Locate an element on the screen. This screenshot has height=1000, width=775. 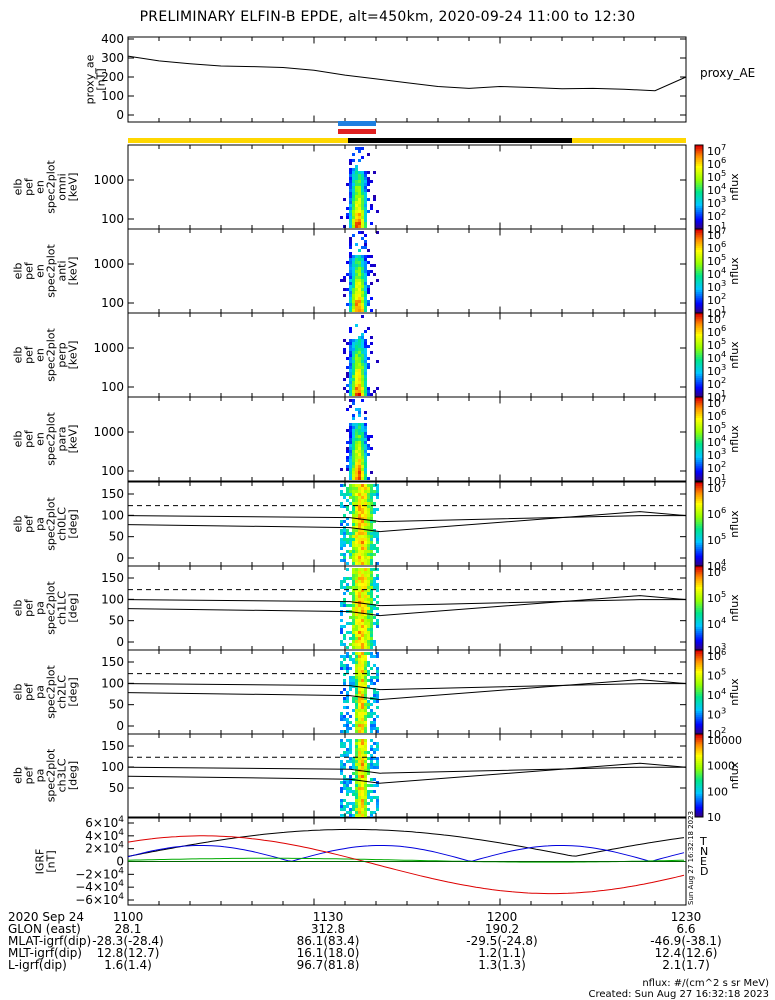
panel-y-tick-label: 50 is located at coordinates (116, 621).